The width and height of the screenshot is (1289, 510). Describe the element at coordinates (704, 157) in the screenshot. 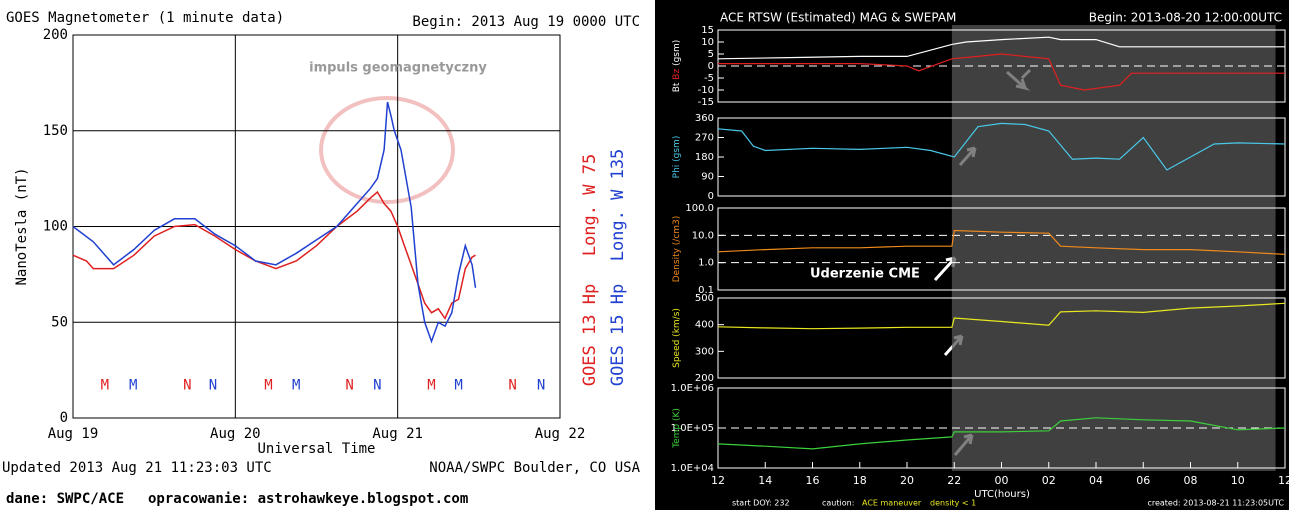

I see `y-tick-label: 180` at that location.